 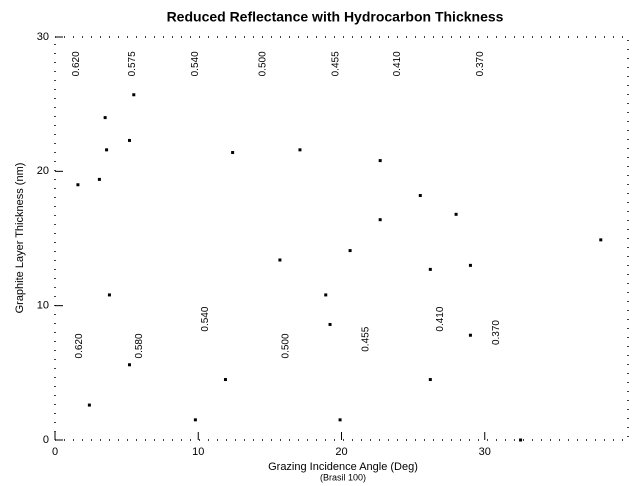 What do you see at coordinates (343, 467) in the screenshot?
I see `x-axis-label: Grazing Incidence Angle (Deg)` at bounding box center [343, 467].